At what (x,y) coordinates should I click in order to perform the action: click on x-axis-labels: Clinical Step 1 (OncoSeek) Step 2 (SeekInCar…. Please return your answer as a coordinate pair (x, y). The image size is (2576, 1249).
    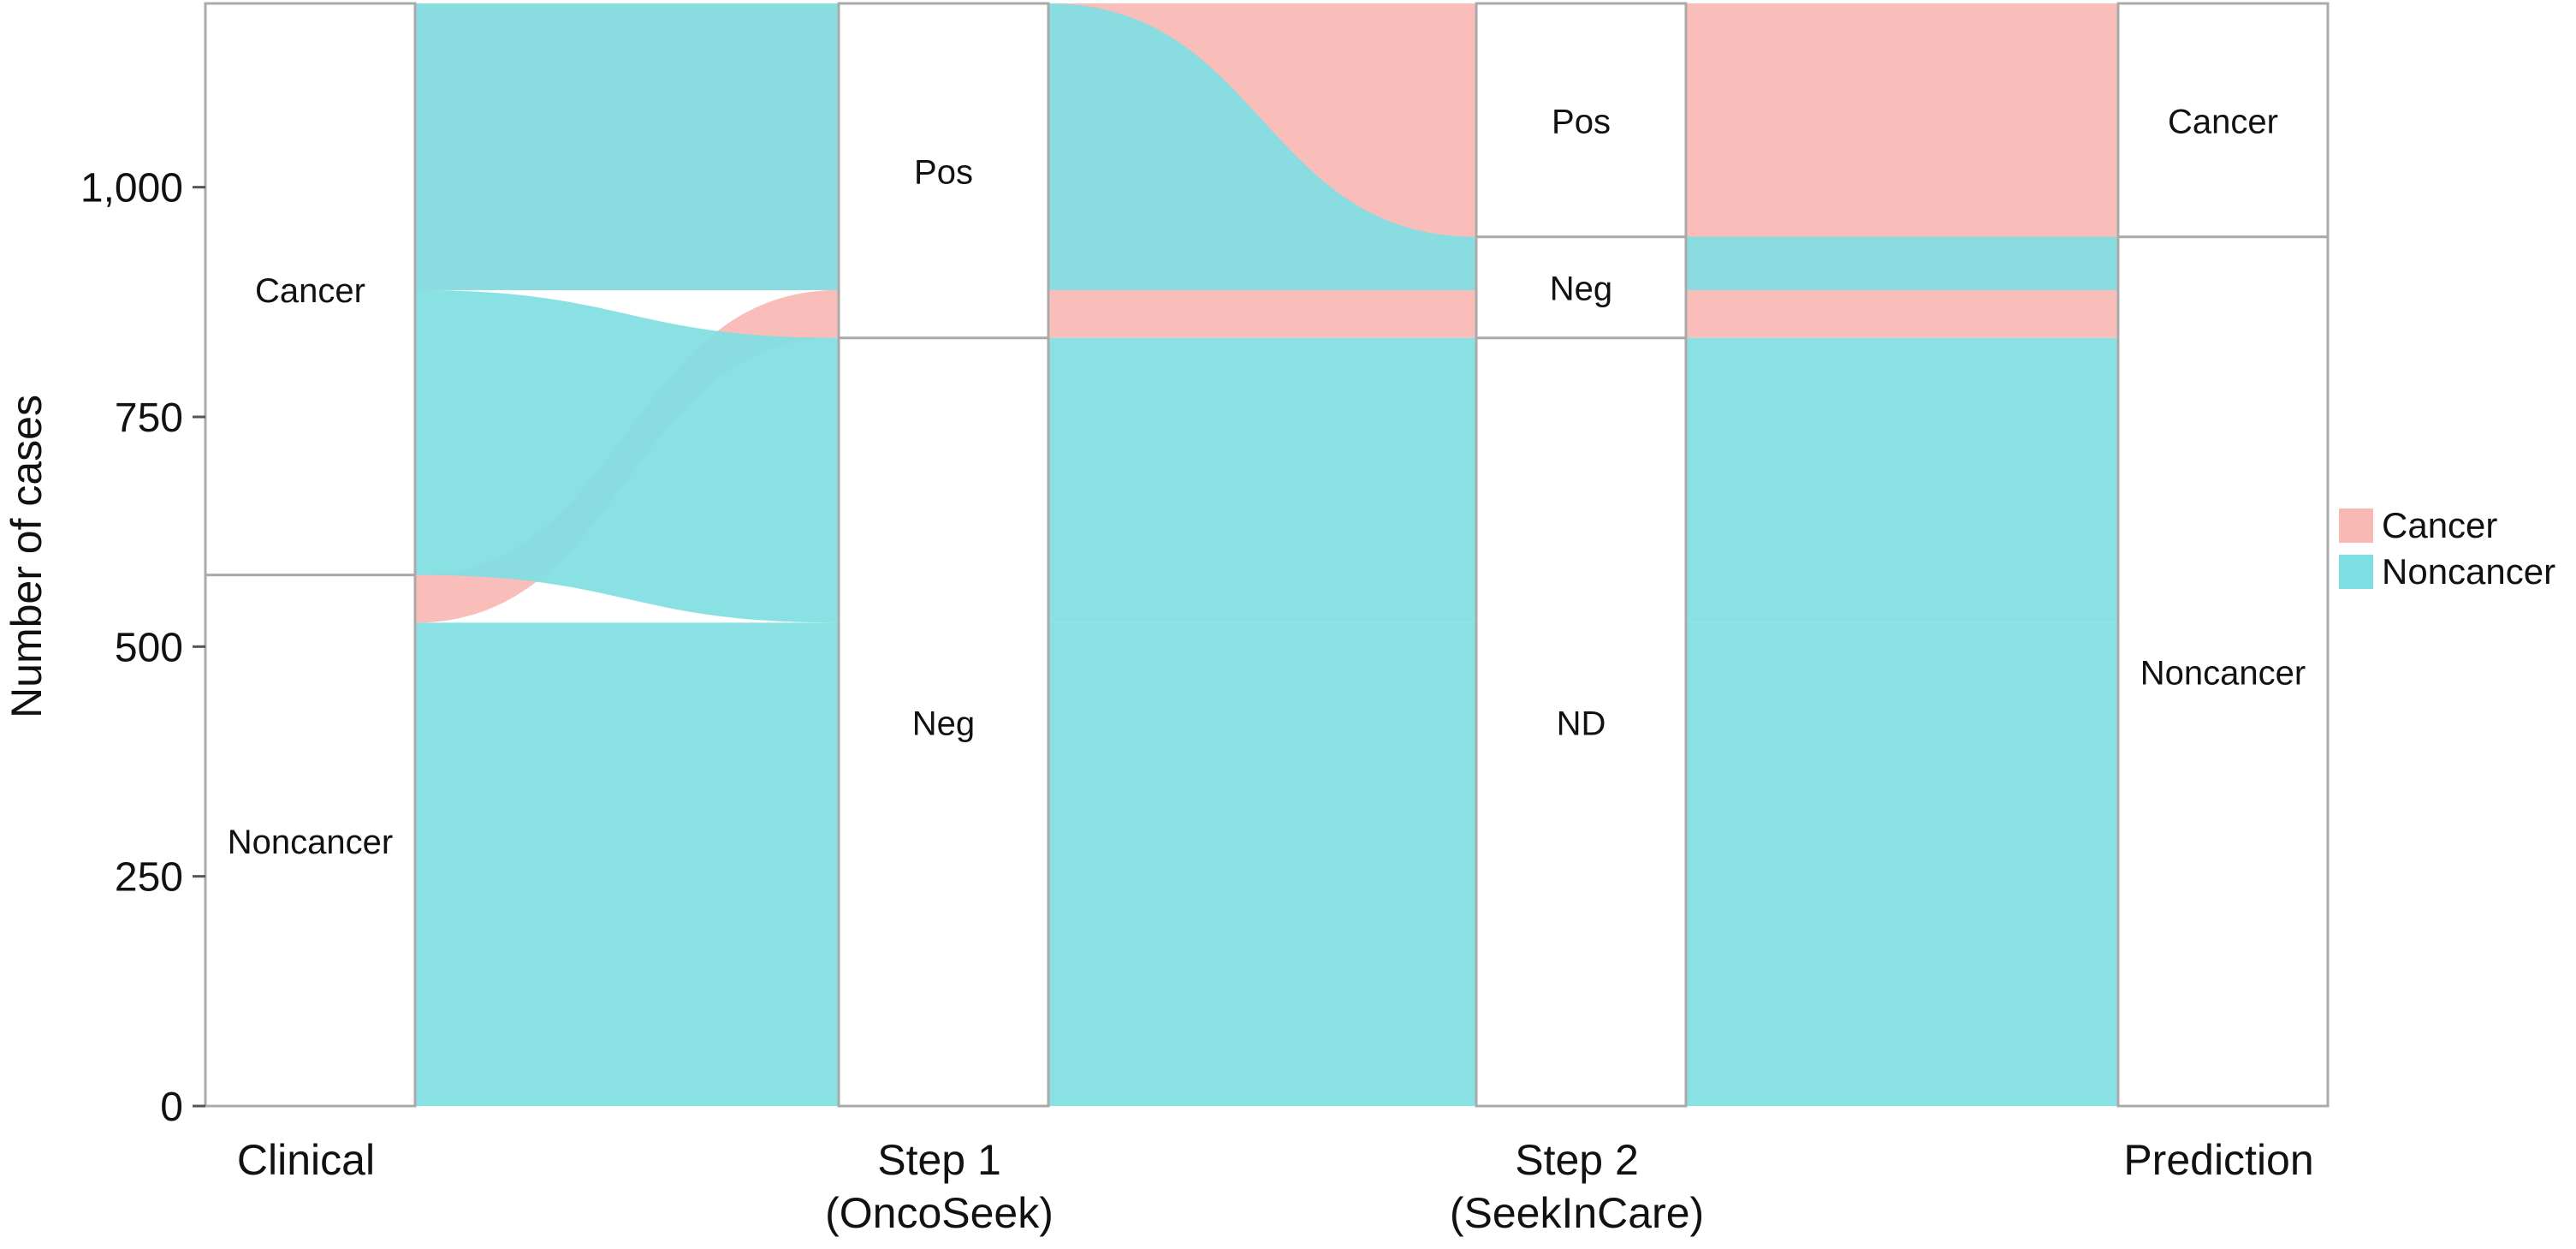
    Looking at the image, I should click on (1275, 1186).